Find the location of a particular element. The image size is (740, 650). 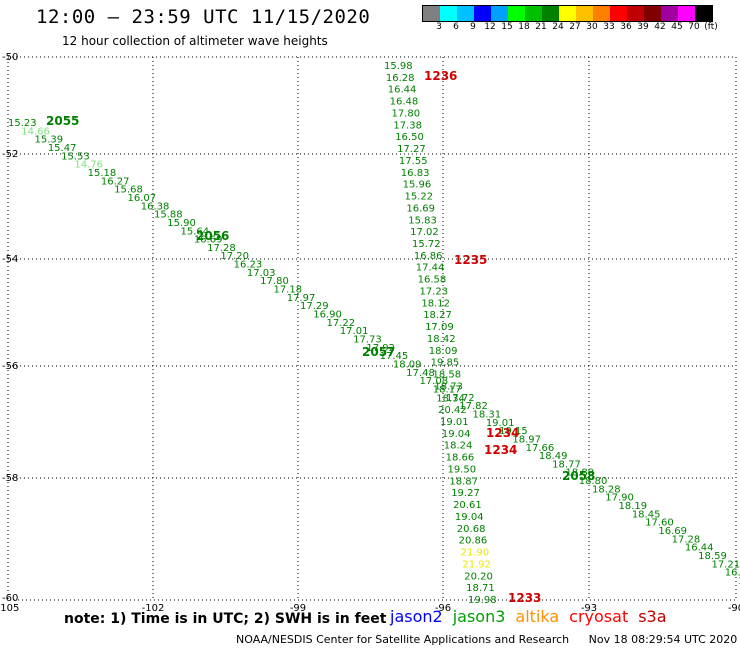

wave-height-label: 17.73 is located at coordinates (367, 340).